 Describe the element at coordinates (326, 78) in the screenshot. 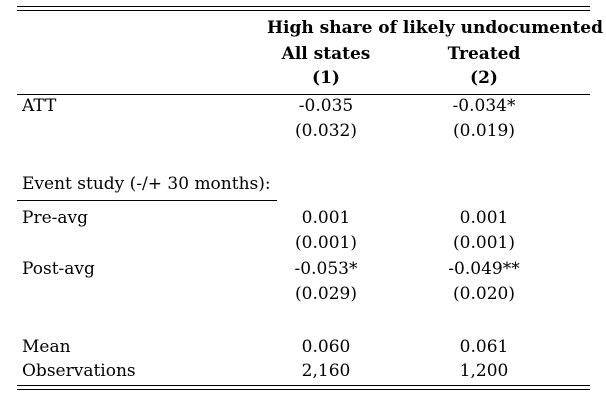

I see `column-1-number: (1)` at that location.